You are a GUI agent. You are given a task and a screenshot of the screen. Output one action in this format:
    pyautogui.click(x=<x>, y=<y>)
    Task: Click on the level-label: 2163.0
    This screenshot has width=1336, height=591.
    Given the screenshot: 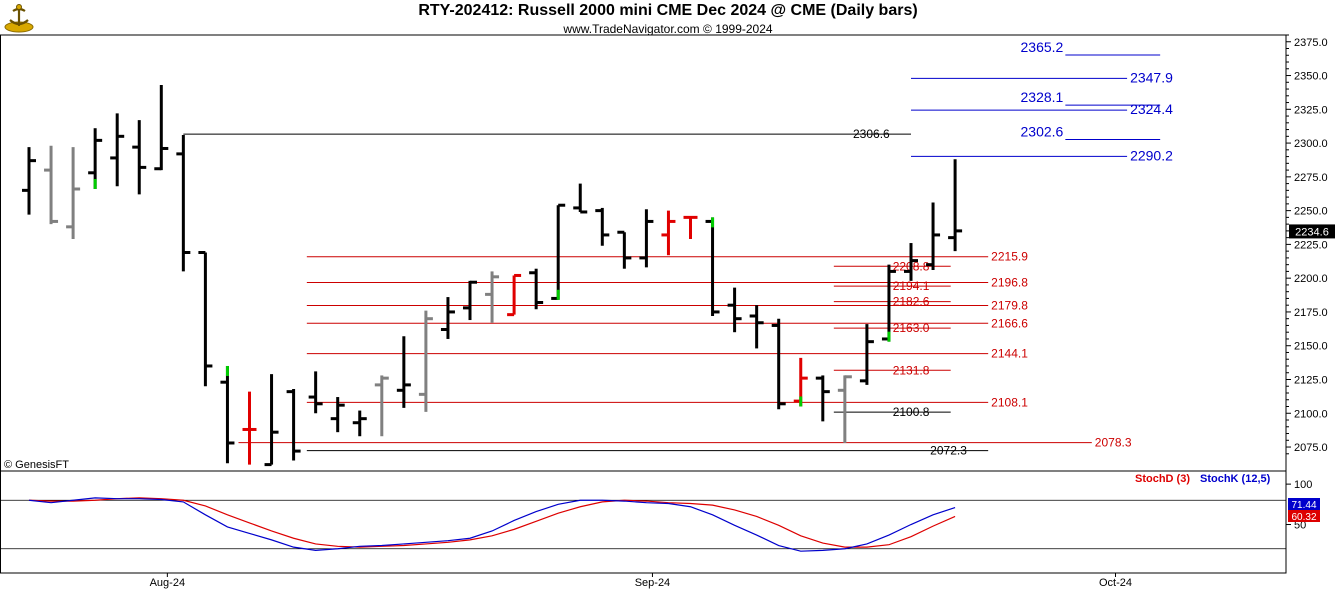 What is the action you would take?
    pyautogui.click(x=911, y=328)
    